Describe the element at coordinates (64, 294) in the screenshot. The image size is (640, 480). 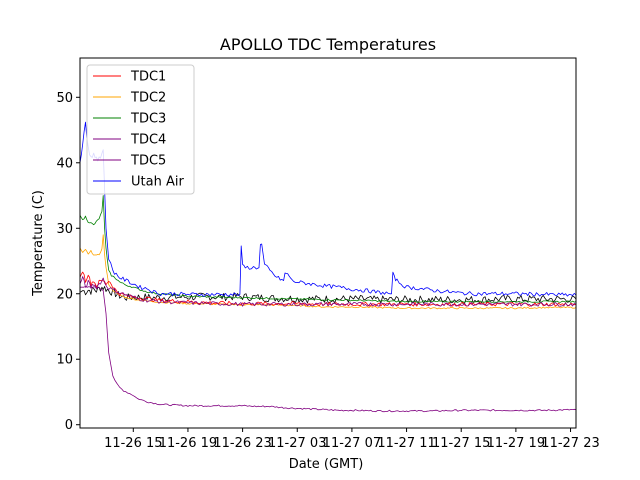
I see `y-tick-label: 20` at that location.